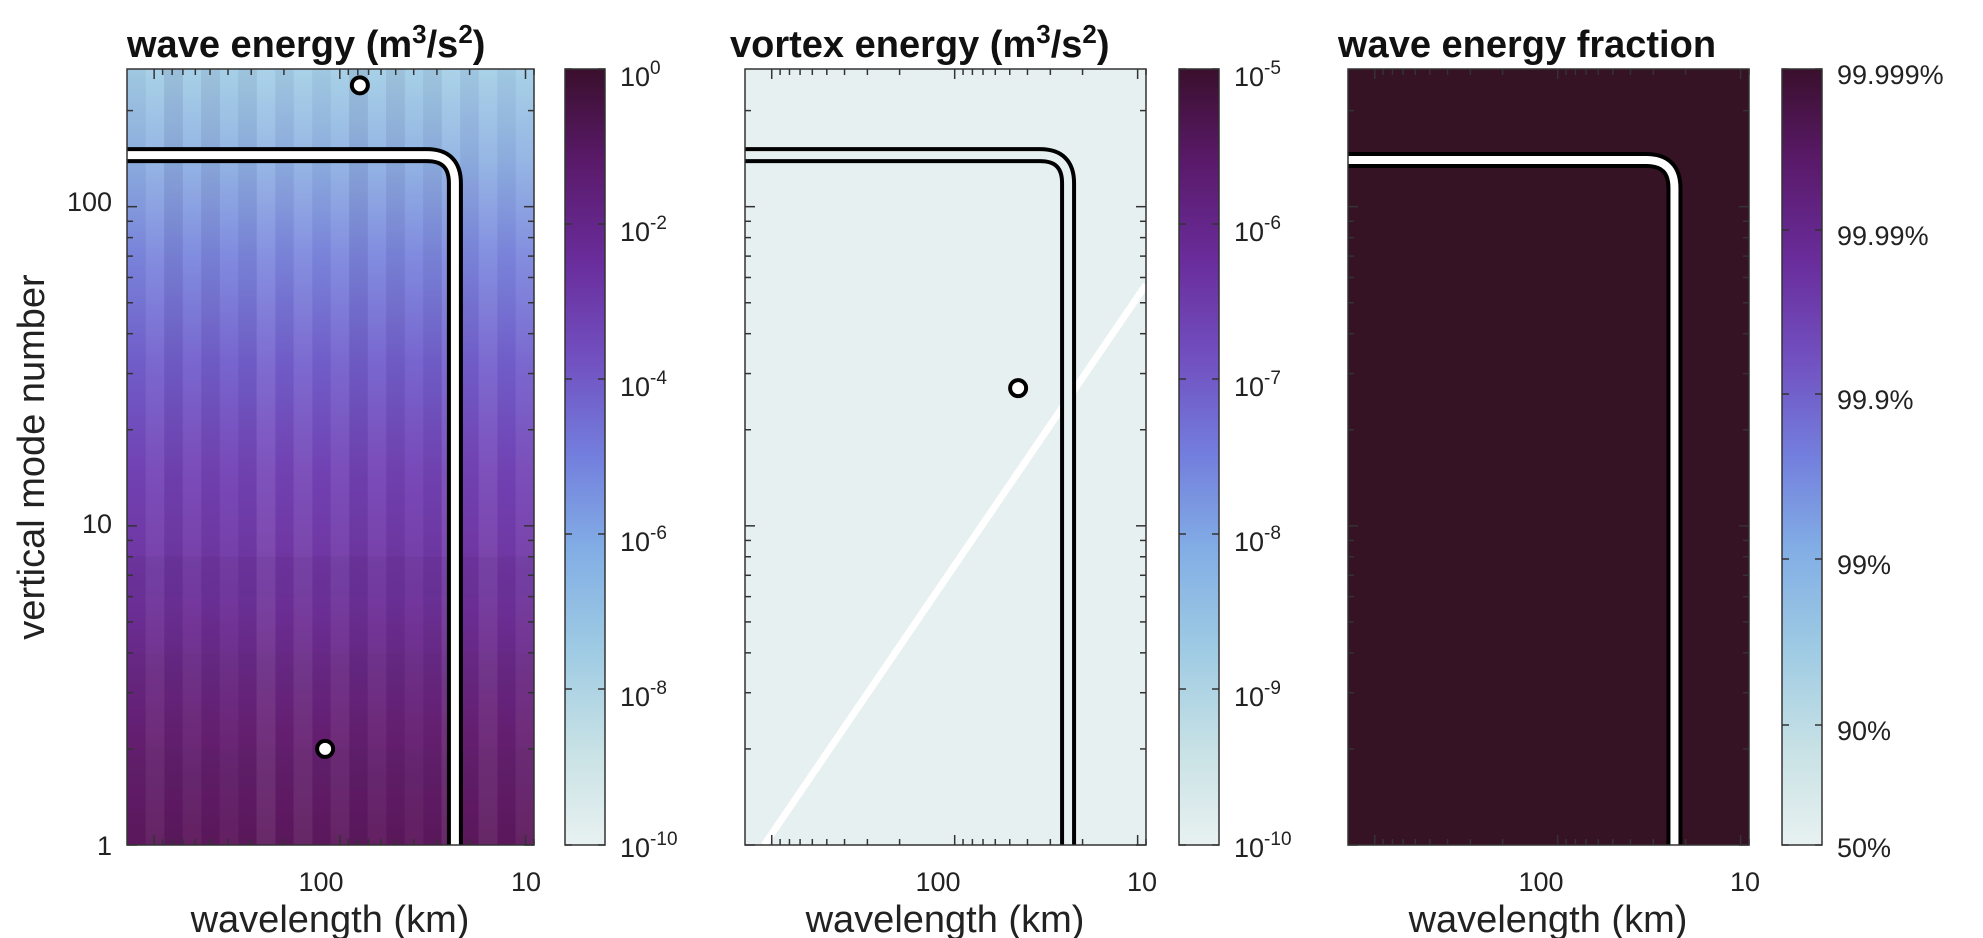 This screenshot has width=1983, height=938. What do you see at coordinates (104, 846) in the screenshot?
I see `y-tick-label-1: 1` at bounding box center [104, 846].